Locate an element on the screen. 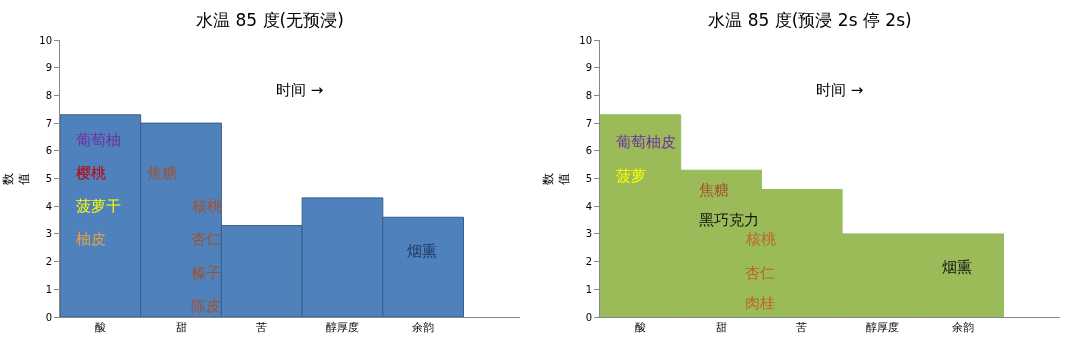 This screenshot has height=357, width=1080. annotation: 黑巧克力 is located at coordinates (729, 220).